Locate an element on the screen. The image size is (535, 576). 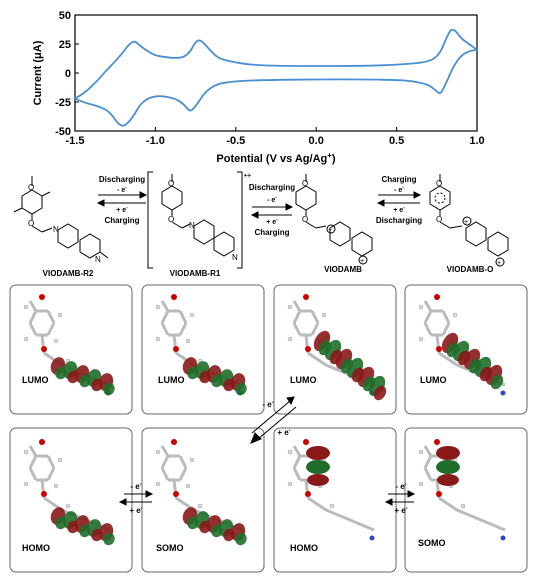
x-tick-label: -0.5 is located at coordinates (235, 141).